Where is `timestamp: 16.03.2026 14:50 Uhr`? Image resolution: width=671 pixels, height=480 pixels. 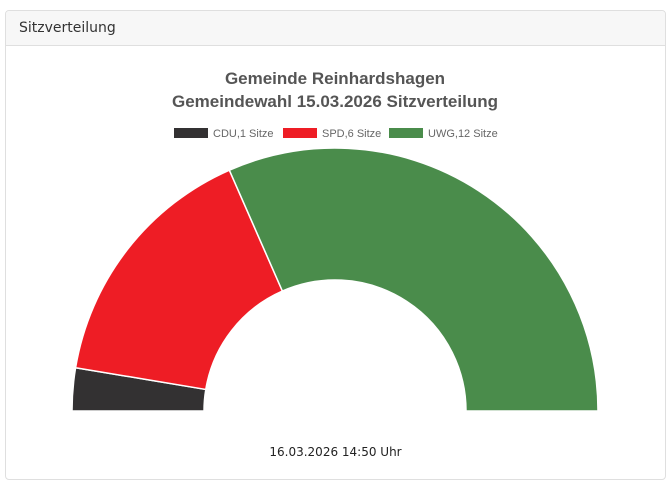
timestamp: 16.03.2026 14:50 Uhr is located at coordinates (335, 452).